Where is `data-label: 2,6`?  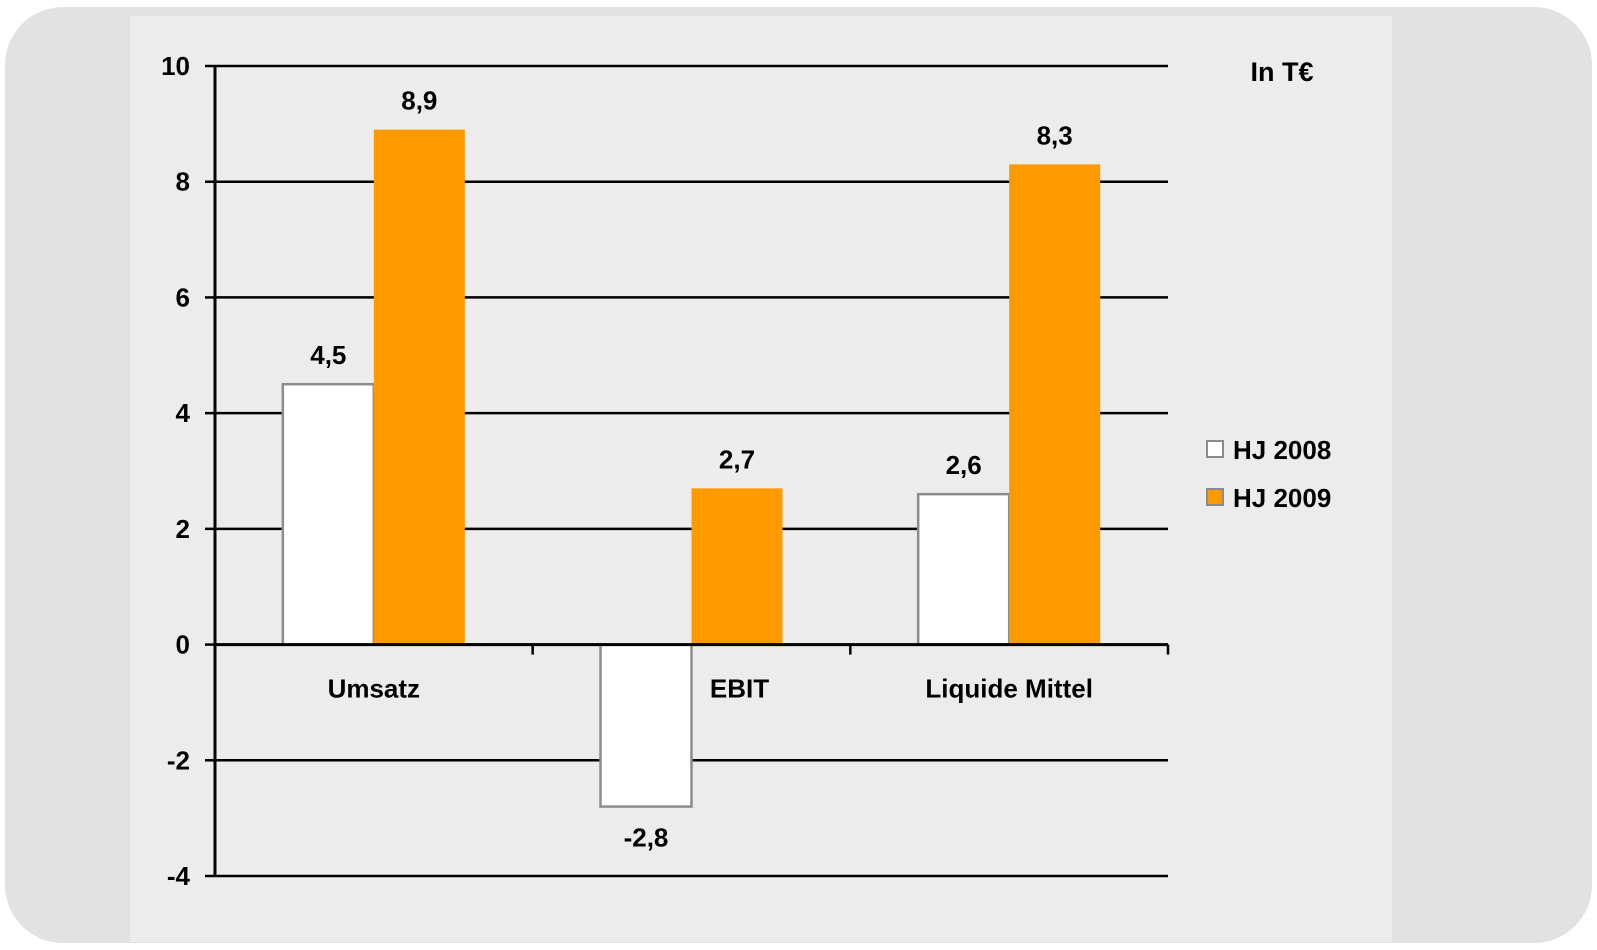 data-label: 2,6 is located at coordinates (964, 465).